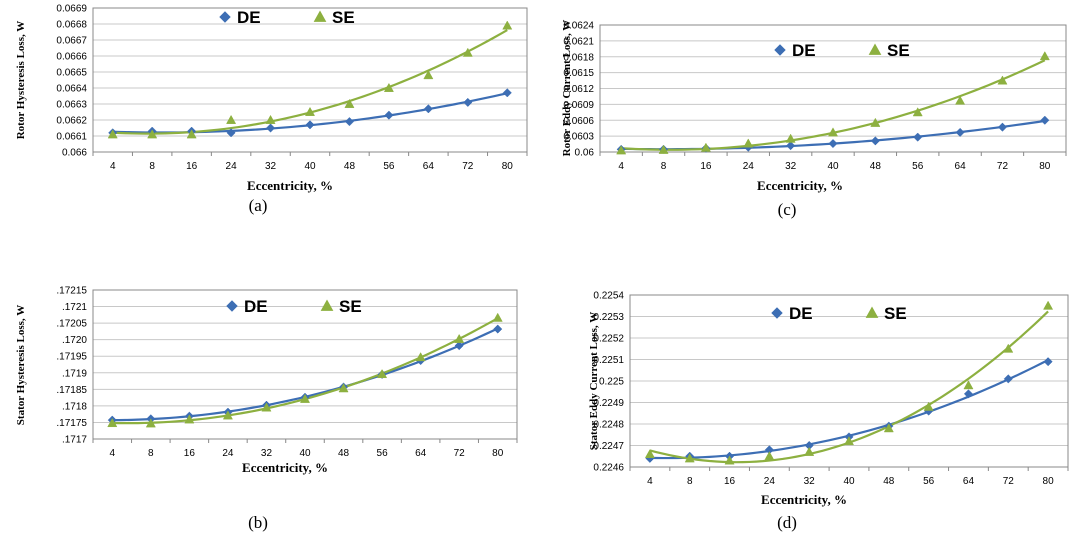  Describe the element at coordinates (192, 166) in the screenshot. I see `x-tick-label: 16` at that location.